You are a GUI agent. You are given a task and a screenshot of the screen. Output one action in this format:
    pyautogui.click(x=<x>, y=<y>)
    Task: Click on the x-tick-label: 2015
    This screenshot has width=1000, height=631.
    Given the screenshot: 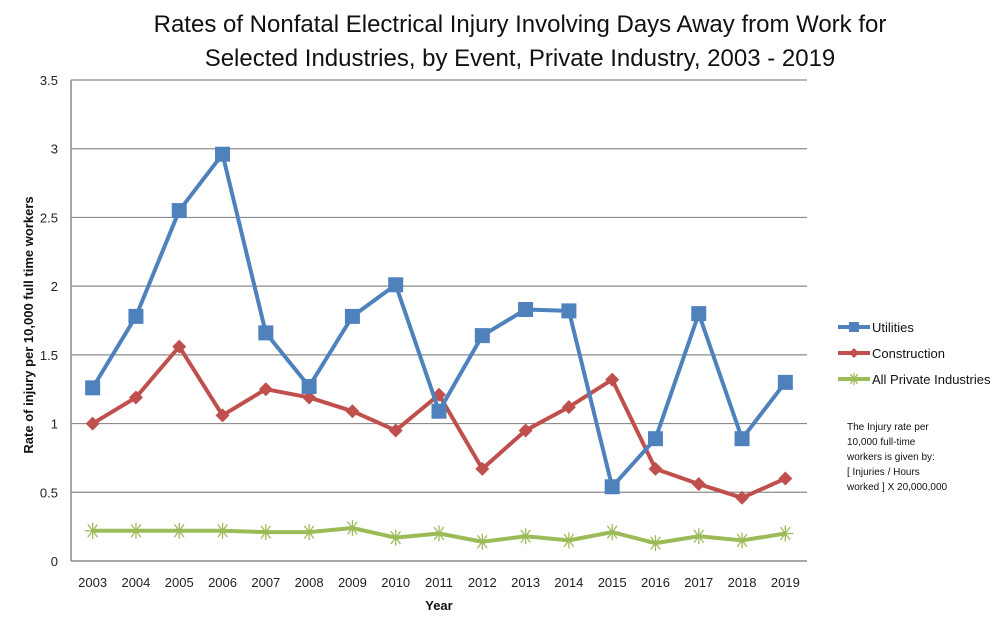 What is the action you would take?
    pyautogui.click(x=612, y=582)
    